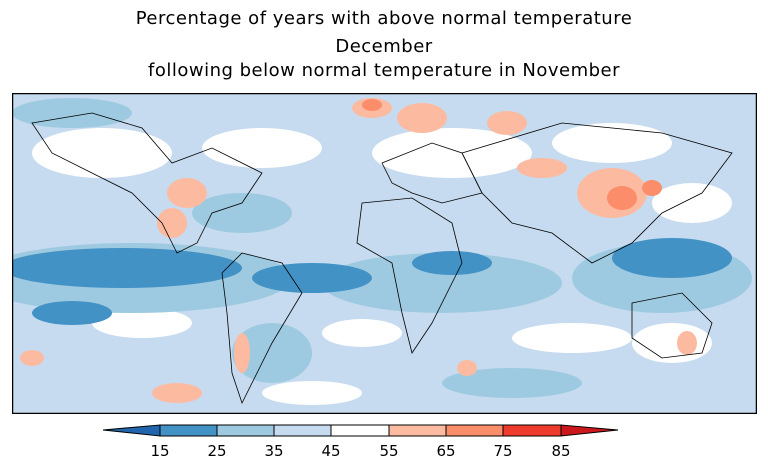 The height and width of the screenshot is (466, 768). I want to click on colorbar-tick-label: 25, so click(216, 451).